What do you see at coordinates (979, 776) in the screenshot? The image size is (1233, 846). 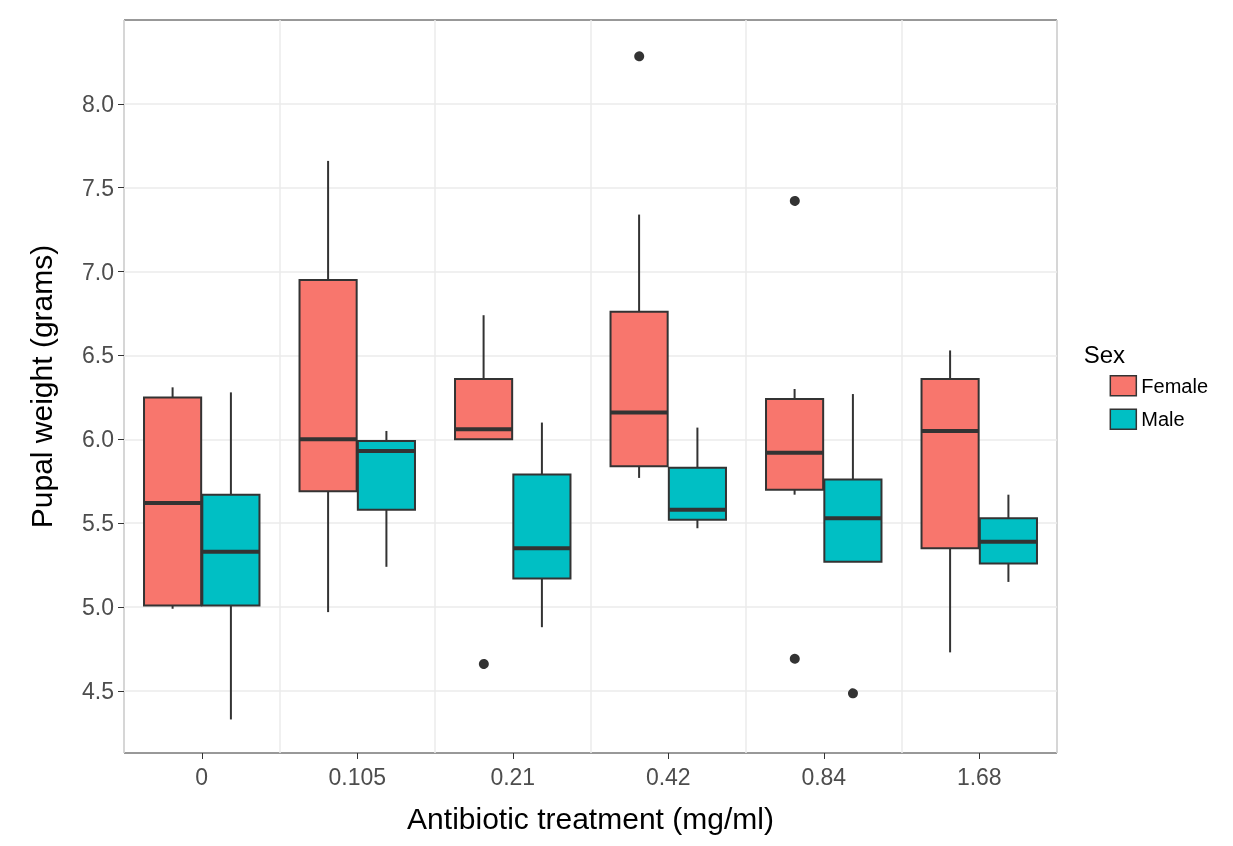 I see `x-tick-label: 1.68` at bounding box center [979, 776].